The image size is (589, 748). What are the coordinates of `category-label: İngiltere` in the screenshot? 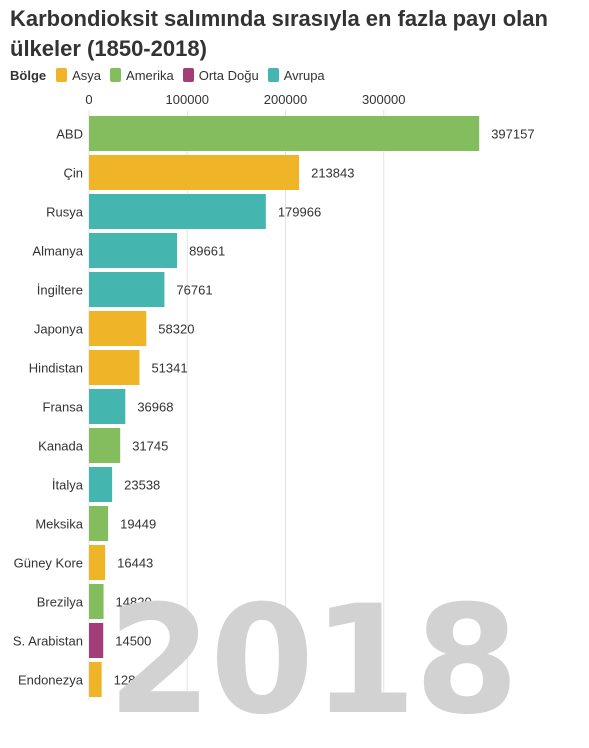 It's located at (60, 290).